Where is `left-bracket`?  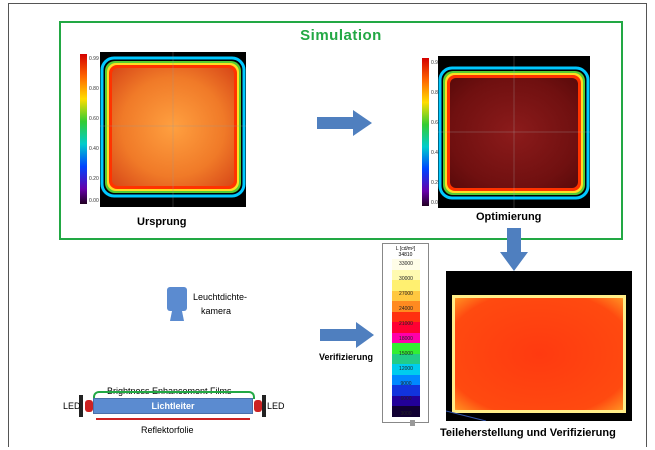 left-bracket is located at coordinates (81, 406).